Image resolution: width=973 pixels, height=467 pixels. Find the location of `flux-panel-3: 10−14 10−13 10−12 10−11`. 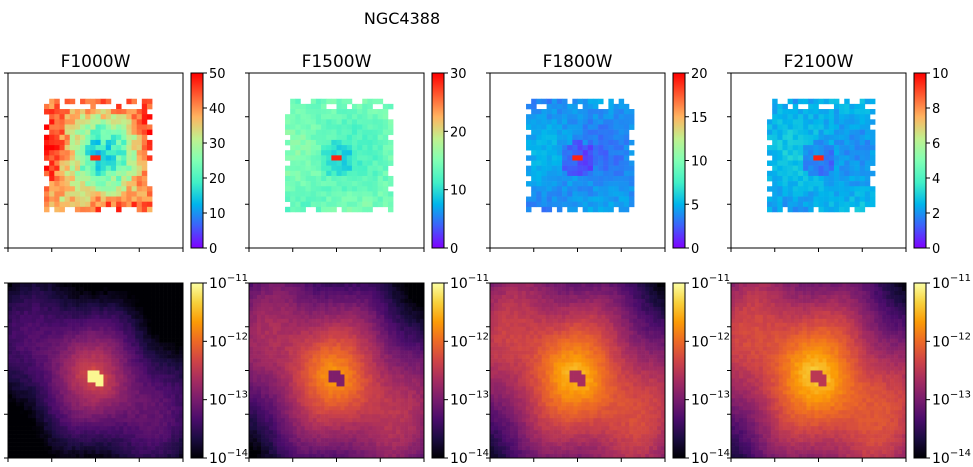

flux-panel-3: 10−14 10−13 10−12 10−11 is located at coordinates (608, 370).